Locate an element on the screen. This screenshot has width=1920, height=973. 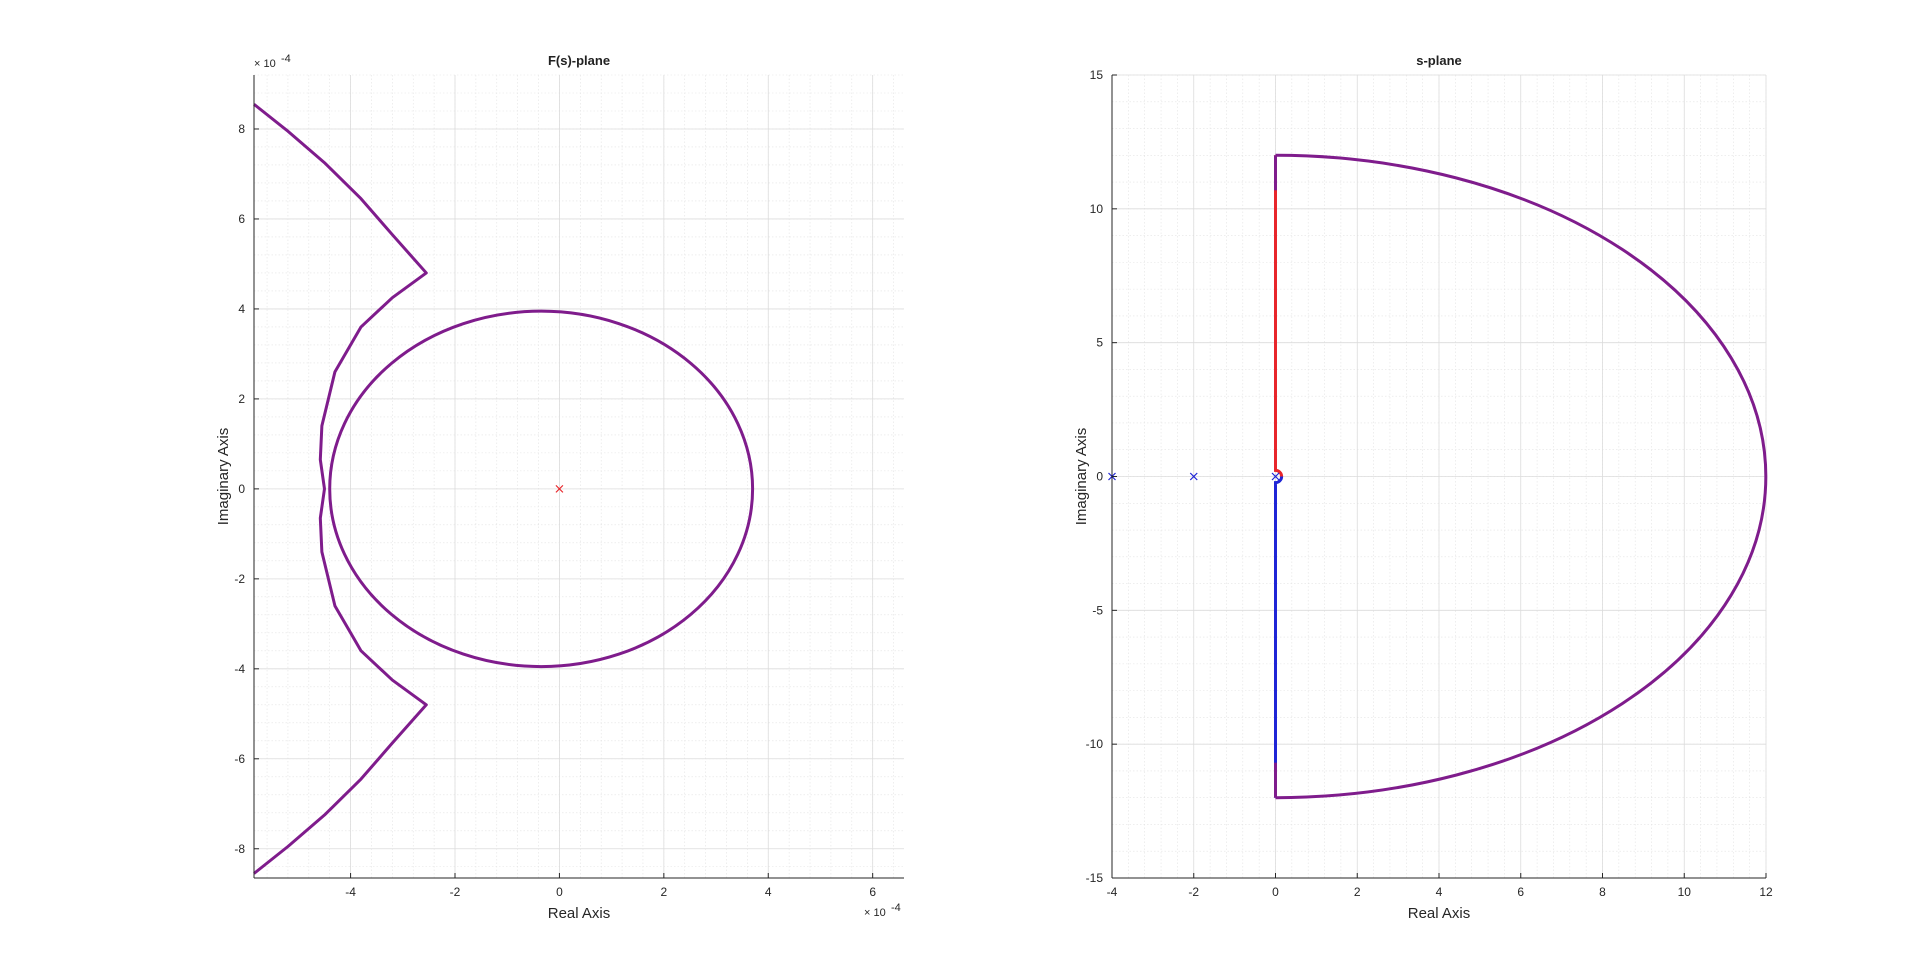
y-tick-label: -15 is located at coordinates (1095, 878).